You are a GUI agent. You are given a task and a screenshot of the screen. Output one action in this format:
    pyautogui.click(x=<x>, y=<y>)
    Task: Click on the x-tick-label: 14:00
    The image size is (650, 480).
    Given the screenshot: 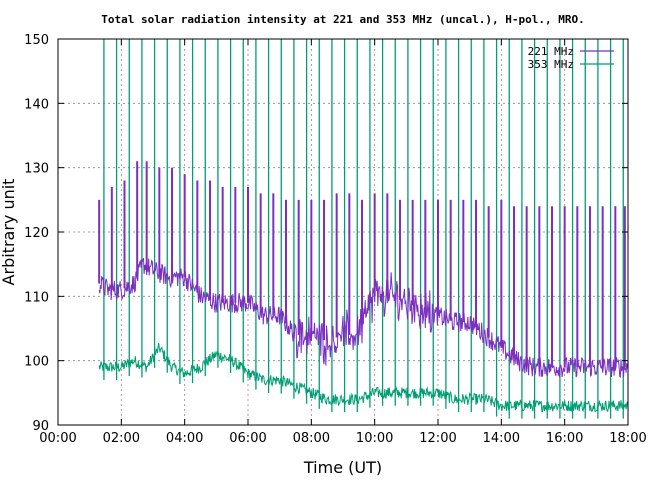 What is the action you would take?
    pyautogui.click(x=501, y=438)
    